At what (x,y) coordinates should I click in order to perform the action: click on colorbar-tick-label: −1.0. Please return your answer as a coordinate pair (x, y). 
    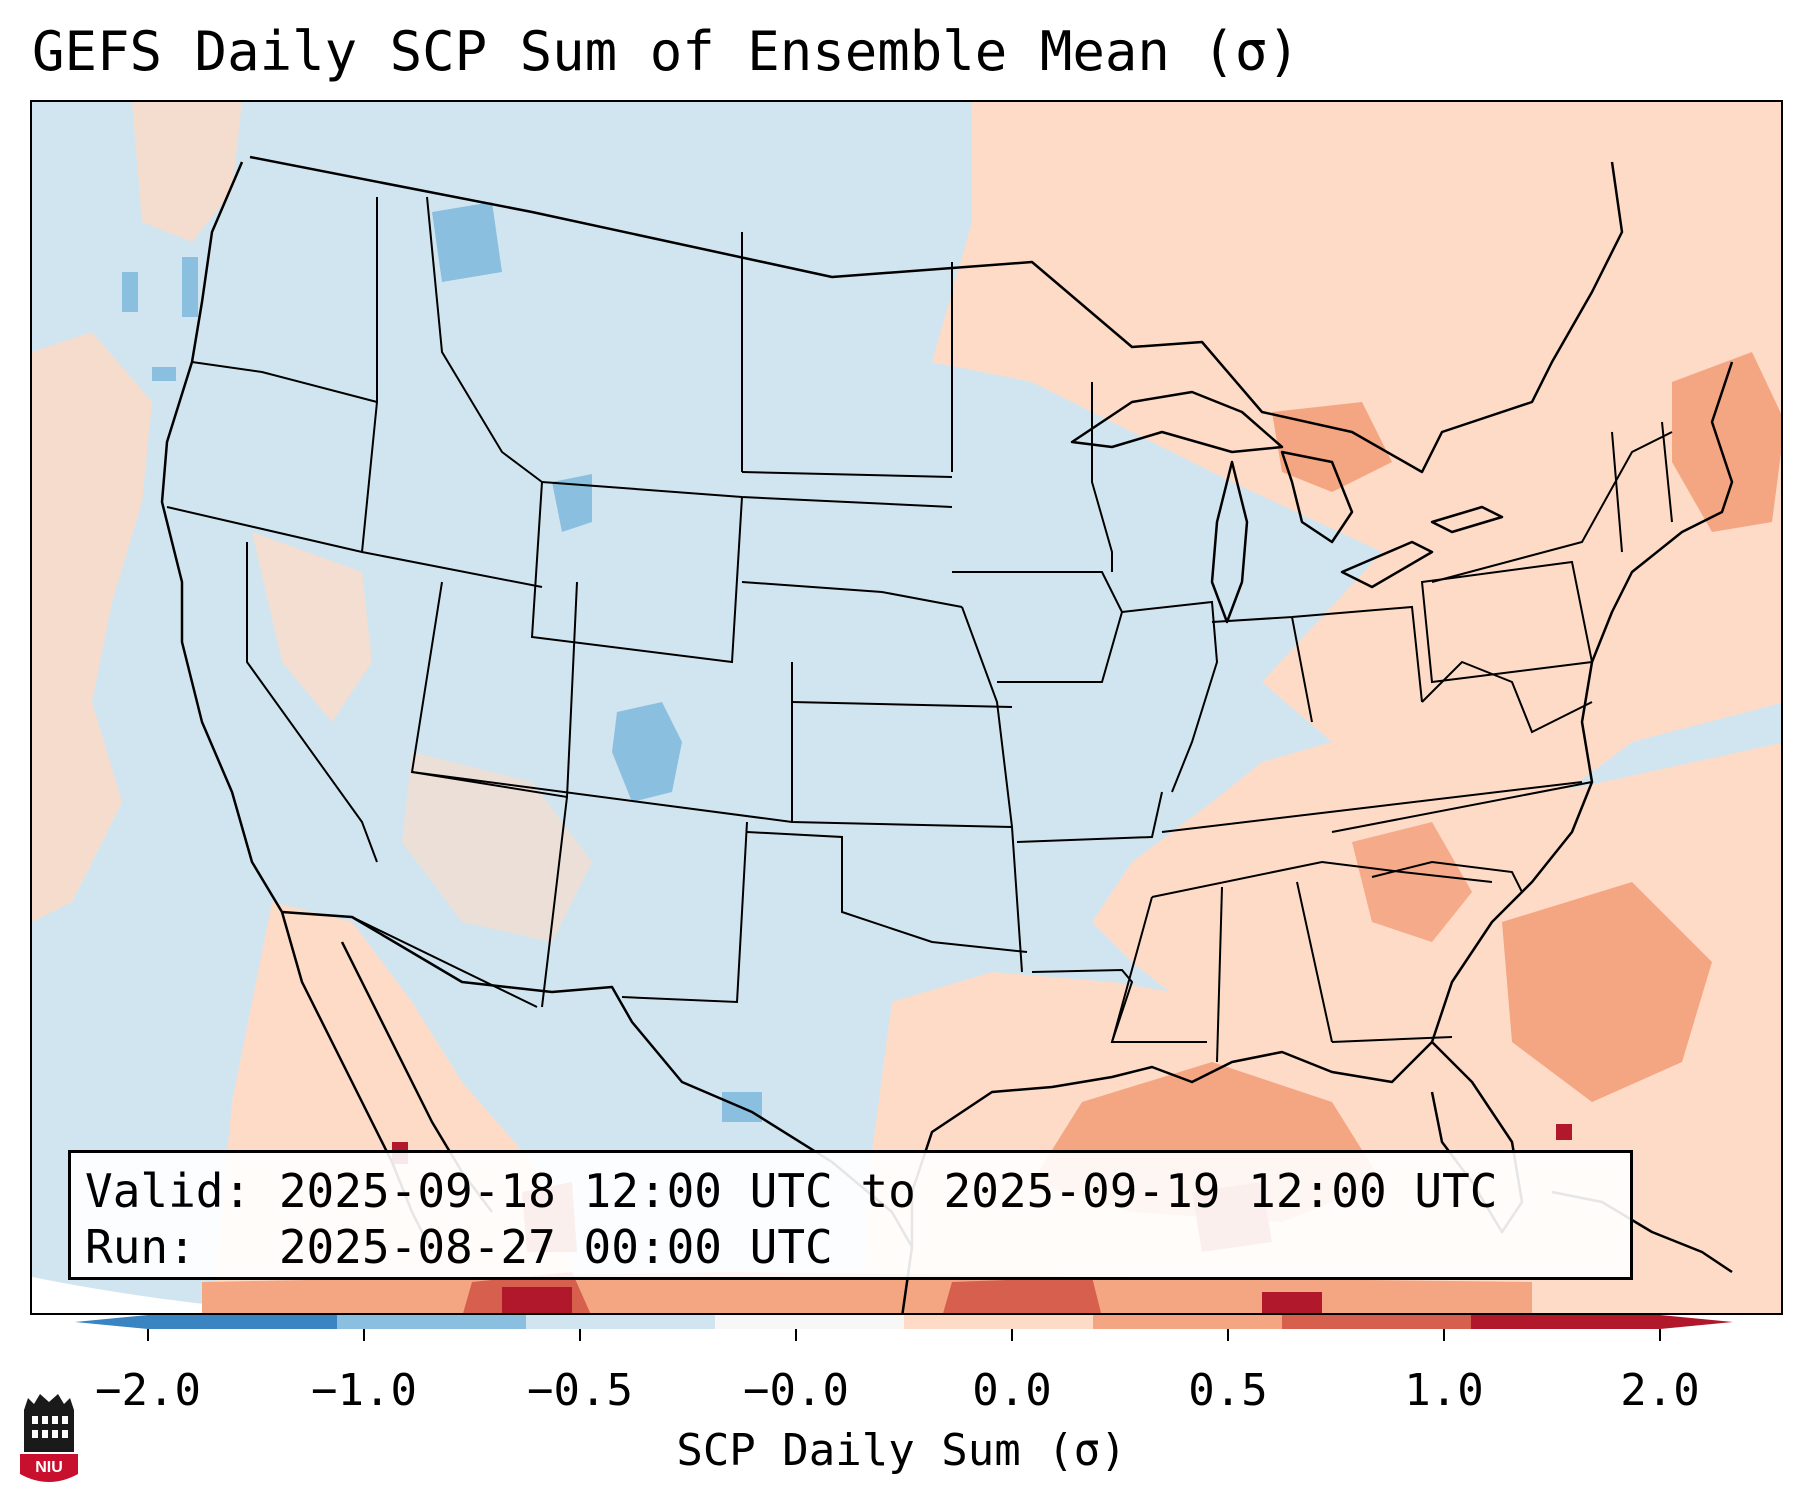
    Looking at the image, I should click on (364, 1390).